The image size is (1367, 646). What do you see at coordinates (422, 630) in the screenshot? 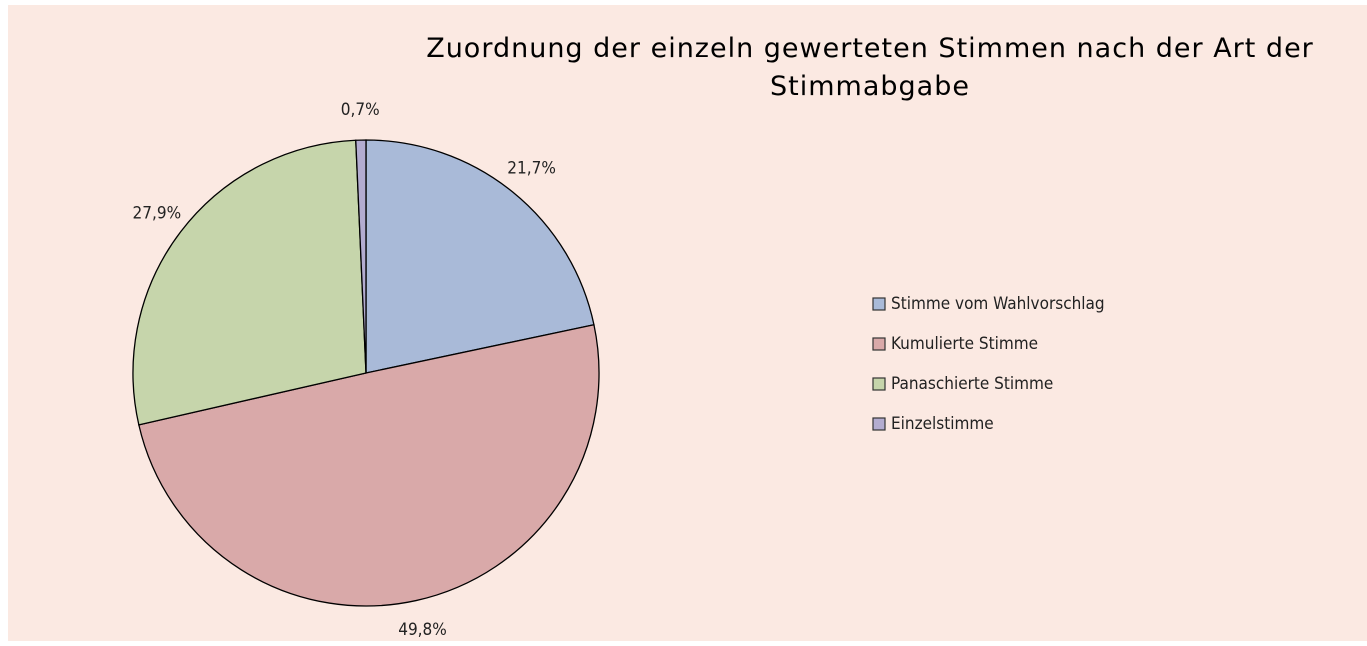
I see `data-label: 49,8%` at bounding box center [422, 630].